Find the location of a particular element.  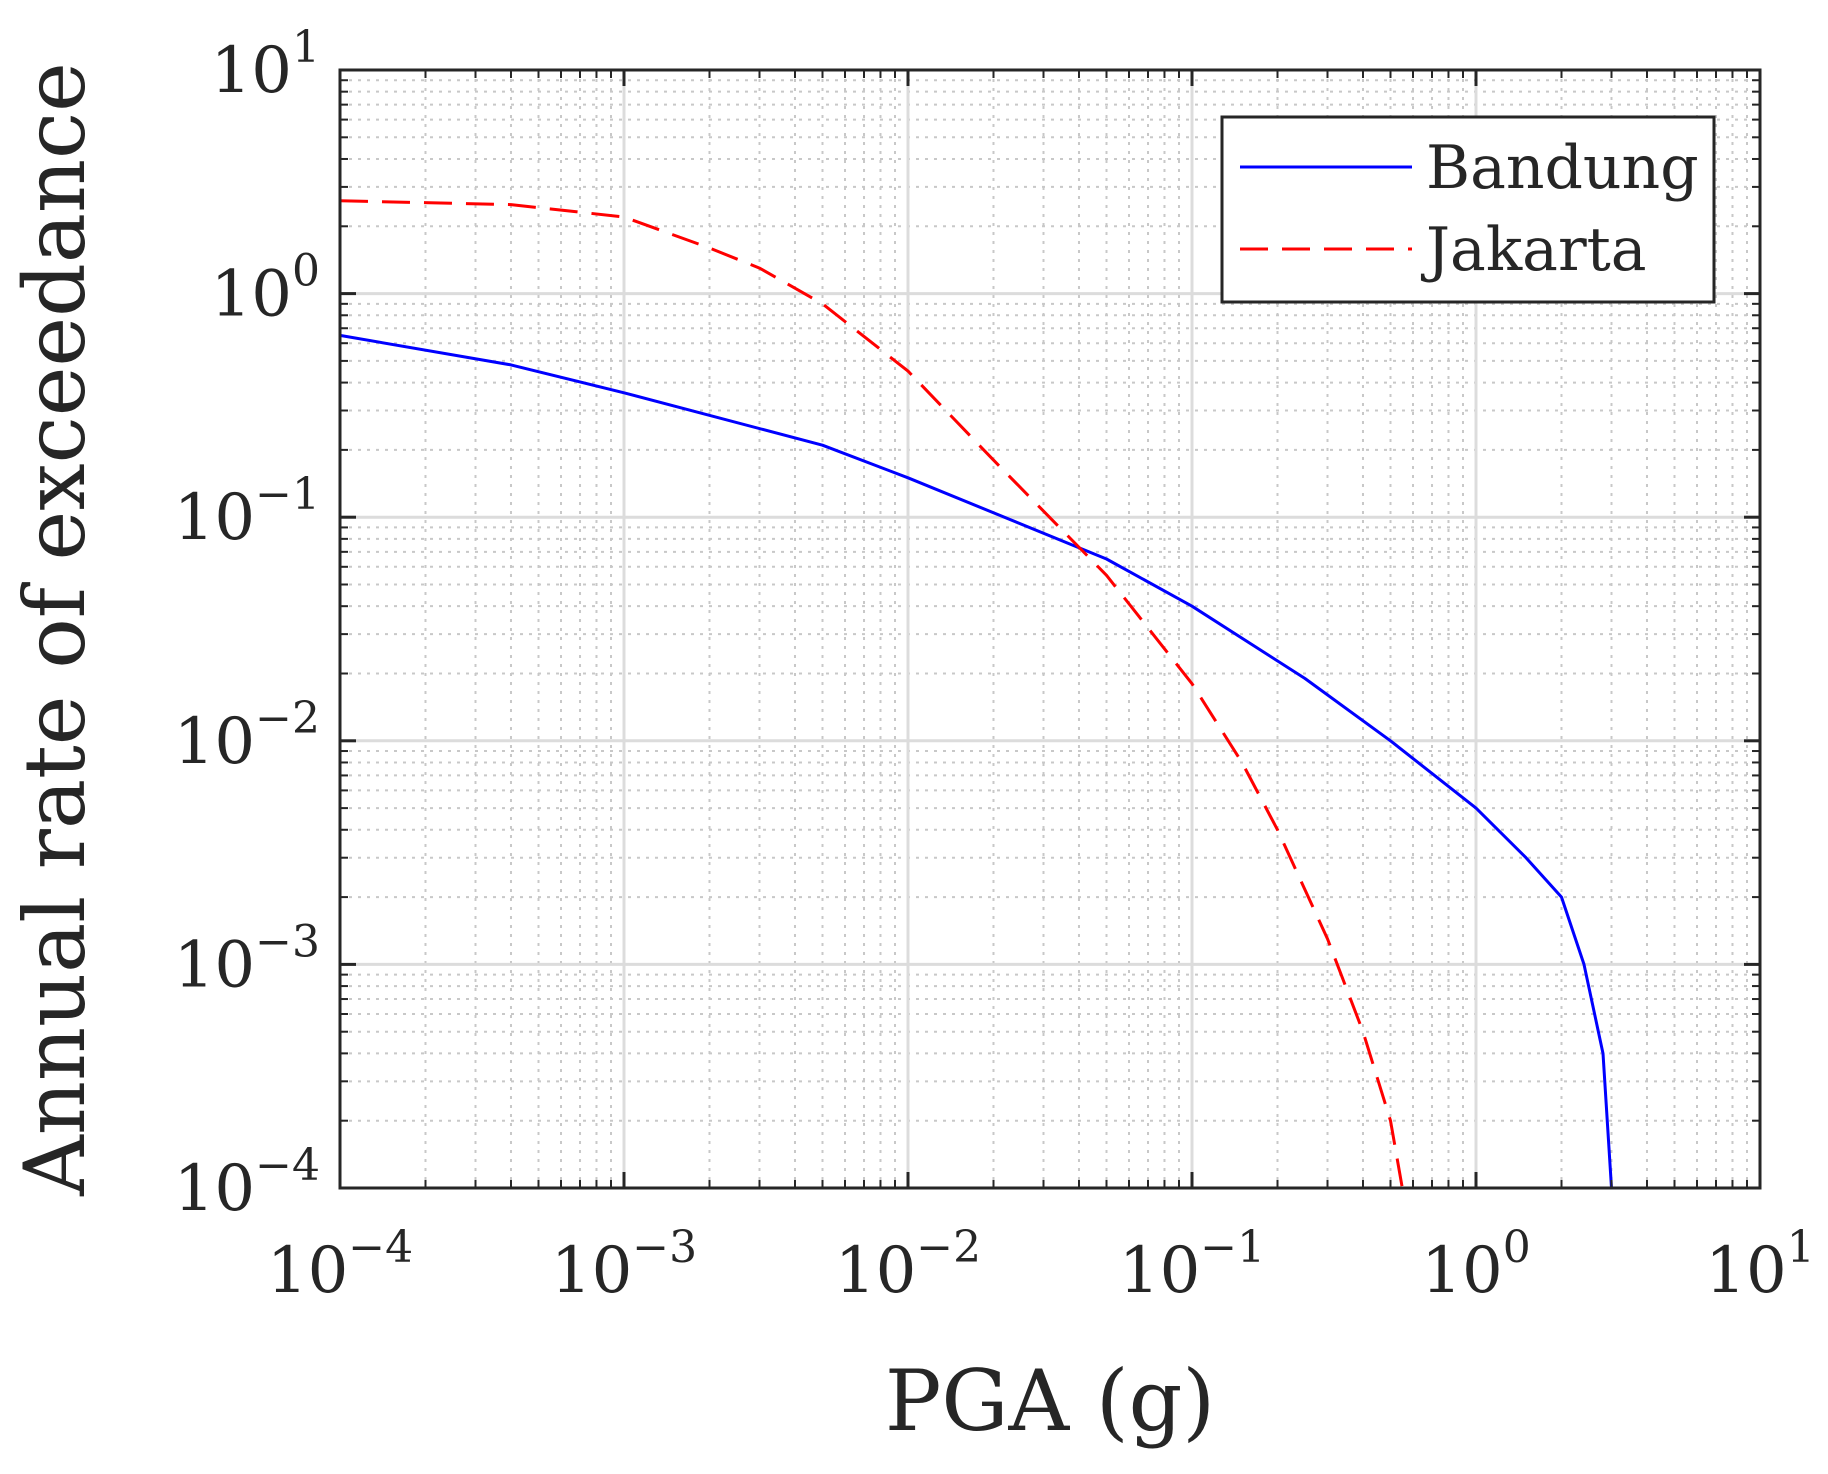

x-tick-label-exponent: −4 is located at coordinates (380, 1247).